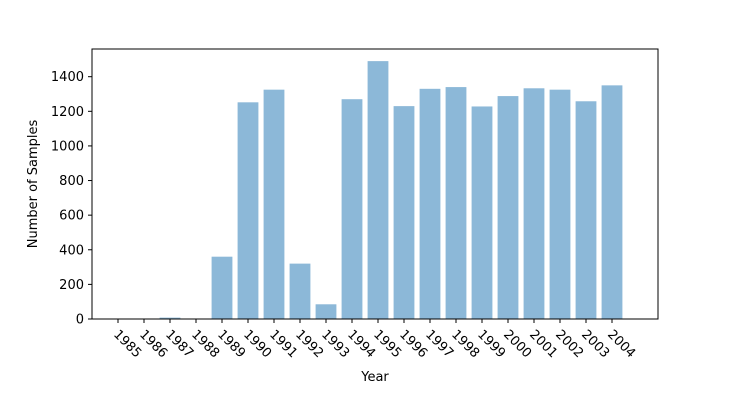 This screenshot has height=409, width=732. Describe the element at coordinates (80, 320) in the screenshot. I see `y-tick-label-0: 0` at that location.